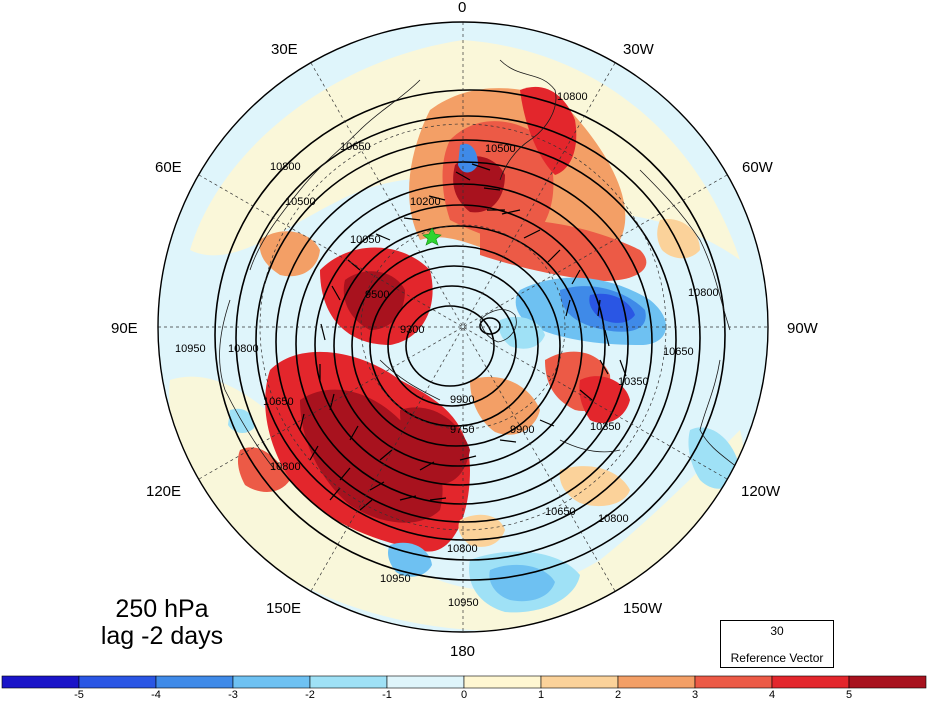 The image size is (928, 702). Describe the element at coordinates (777, 658) in the screenshot. I see `reference-vector-caption: Reference Vector` at that location.